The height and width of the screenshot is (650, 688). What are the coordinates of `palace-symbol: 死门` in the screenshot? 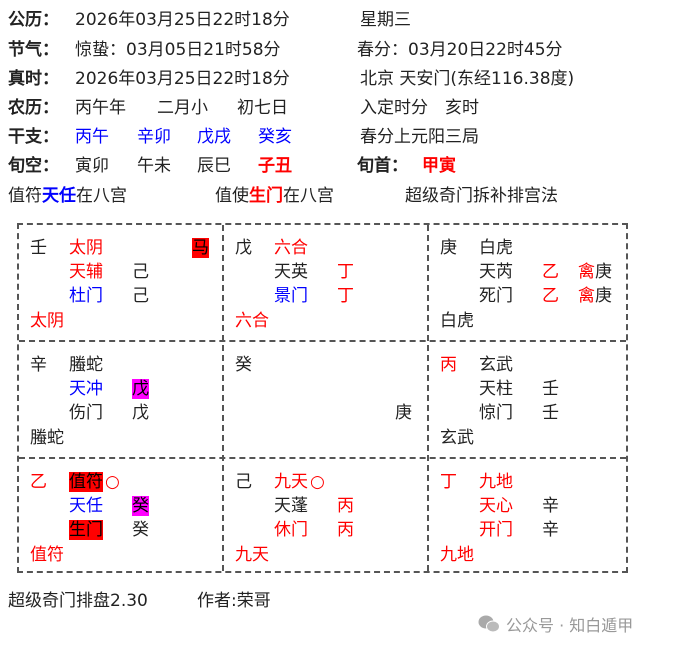 It's located at (496, 296).